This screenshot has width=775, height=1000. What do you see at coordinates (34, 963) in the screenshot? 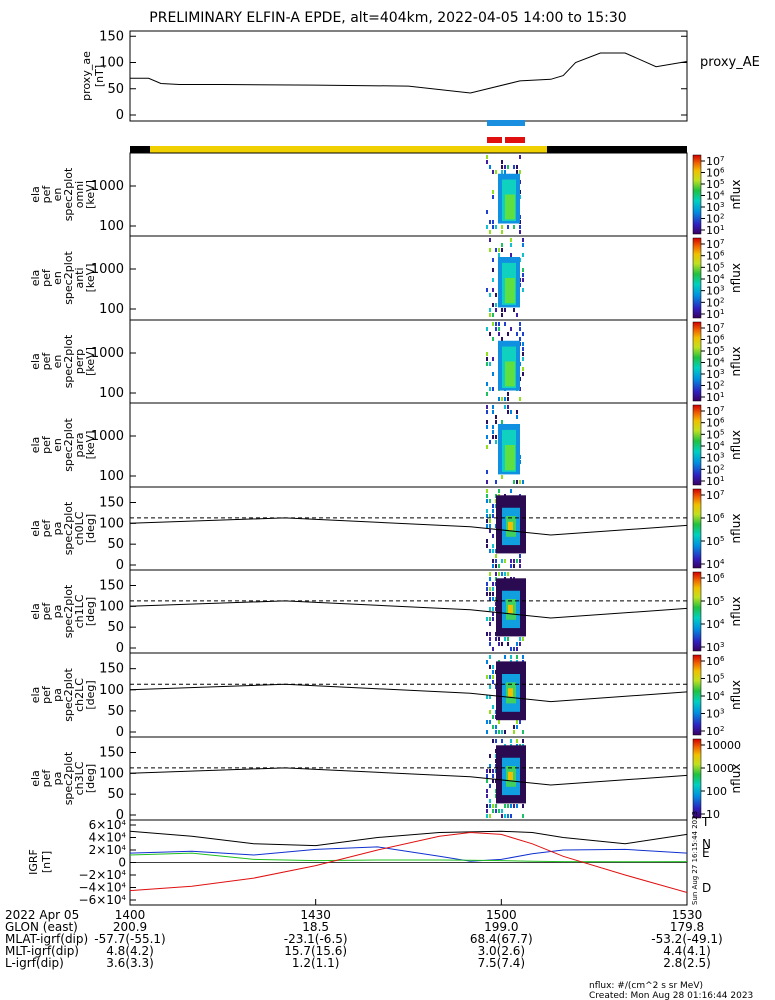
I see `ephemeris-row-label: L-igrf(dip)` at bounding box center [34, 963].